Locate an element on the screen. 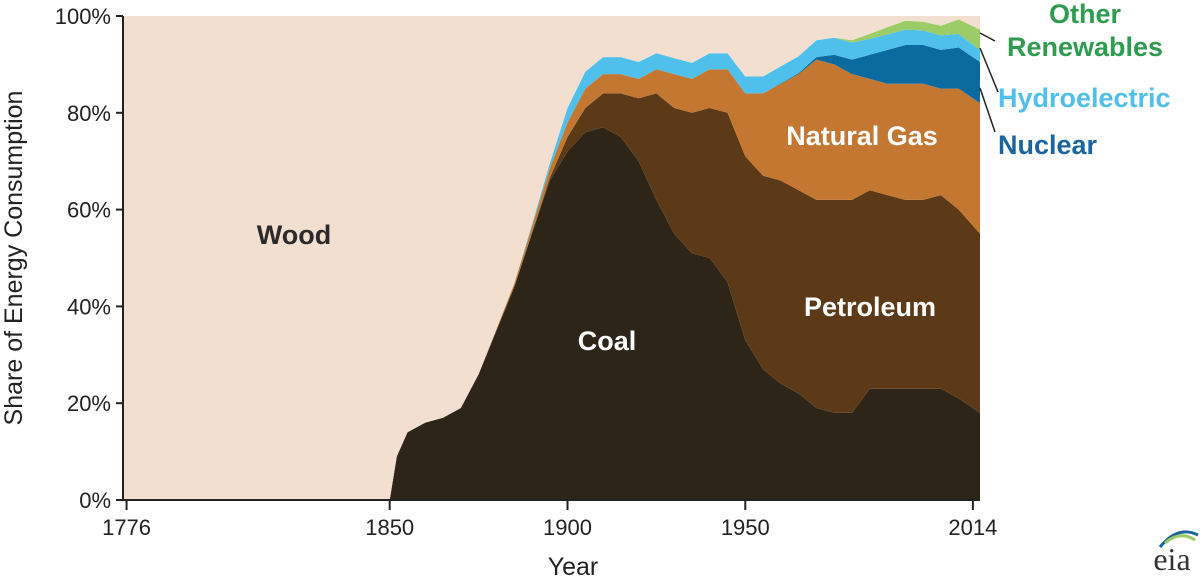  y-axis-title: Share of Energy Consumption is located at coordinates (14, 258).